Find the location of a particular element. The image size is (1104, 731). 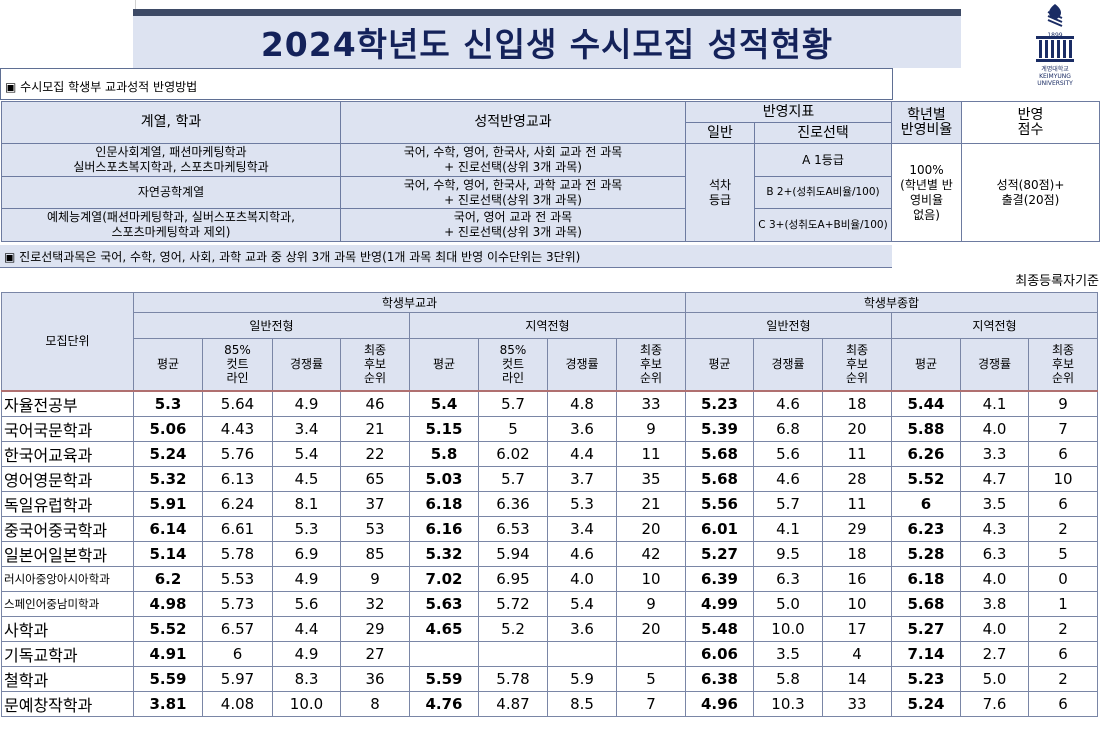

method-subject-cell: 국어, 영어 교과 전 과목 + 진로선택(상위 3개 과목) is located at coordinates (513, 225).